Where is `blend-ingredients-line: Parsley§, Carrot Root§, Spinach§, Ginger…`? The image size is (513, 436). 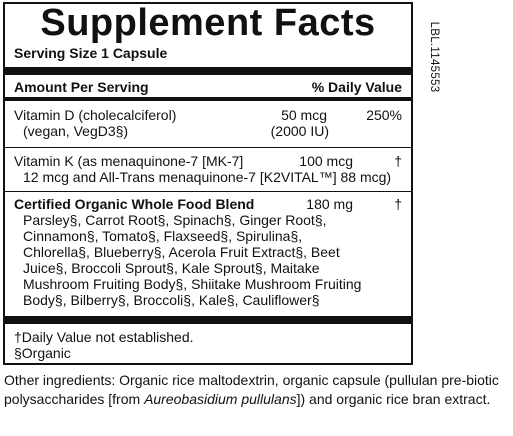
blend-ingredients-line: Parsley§, Carrot Root§, Spinach§, Ginger… is located at coordinates (175, 220).